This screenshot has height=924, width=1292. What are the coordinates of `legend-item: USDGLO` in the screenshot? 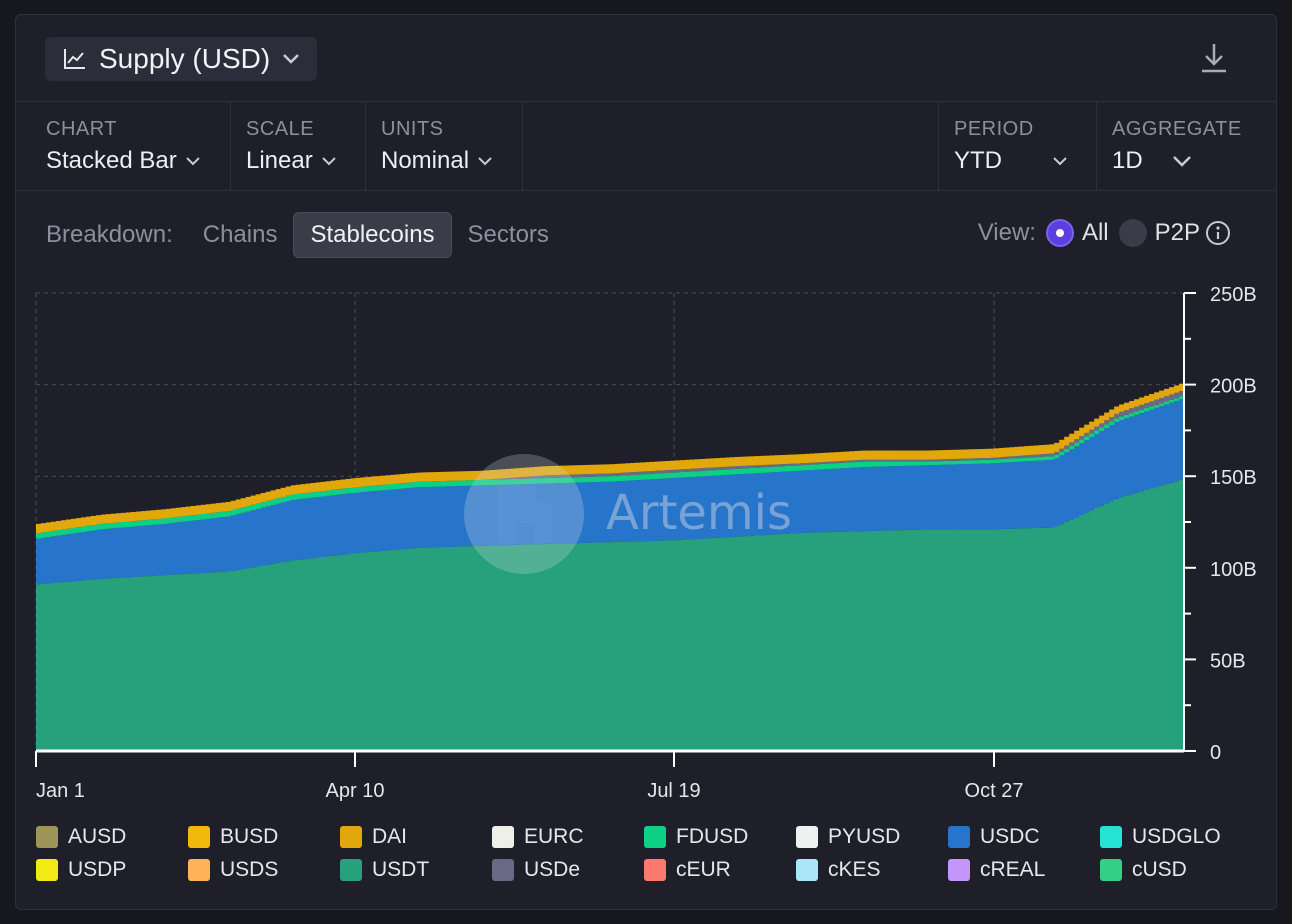 It's located at (1160, 837).